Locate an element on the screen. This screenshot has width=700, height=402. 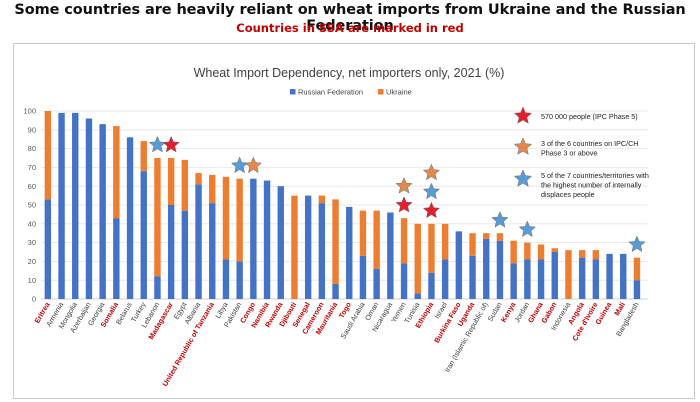
bar-ukraine-sudan is located at coordinates (500, 237).